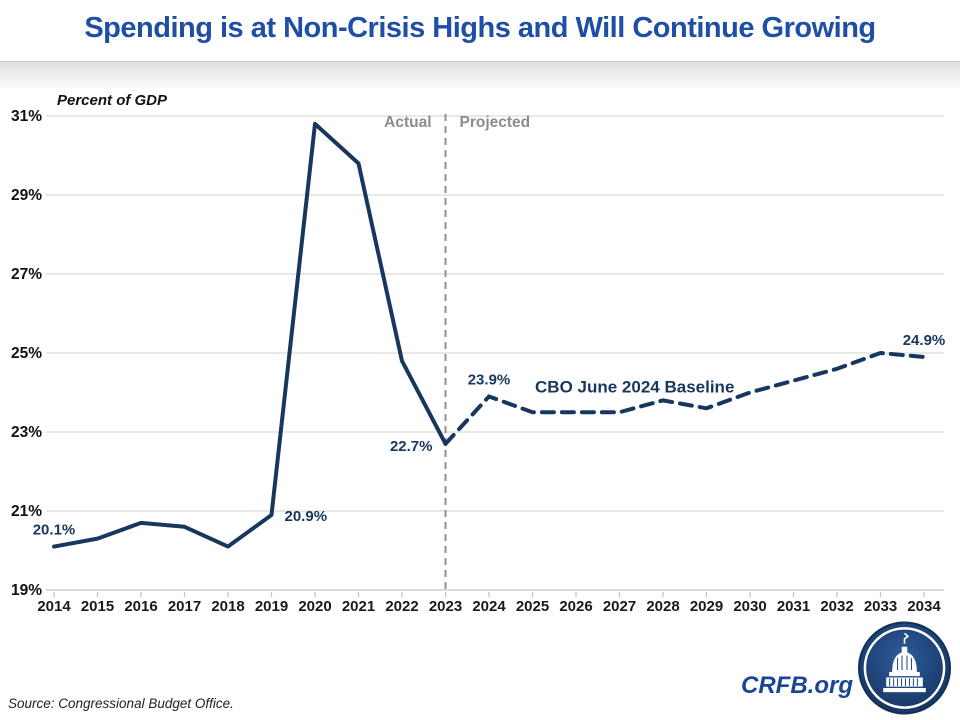 Image resolution: width=960 pixels, height=720 pixels. Describe the element at coordinates (619, 606) in the screenshot. I see `x-tick-label-2027: 2027` at that location.